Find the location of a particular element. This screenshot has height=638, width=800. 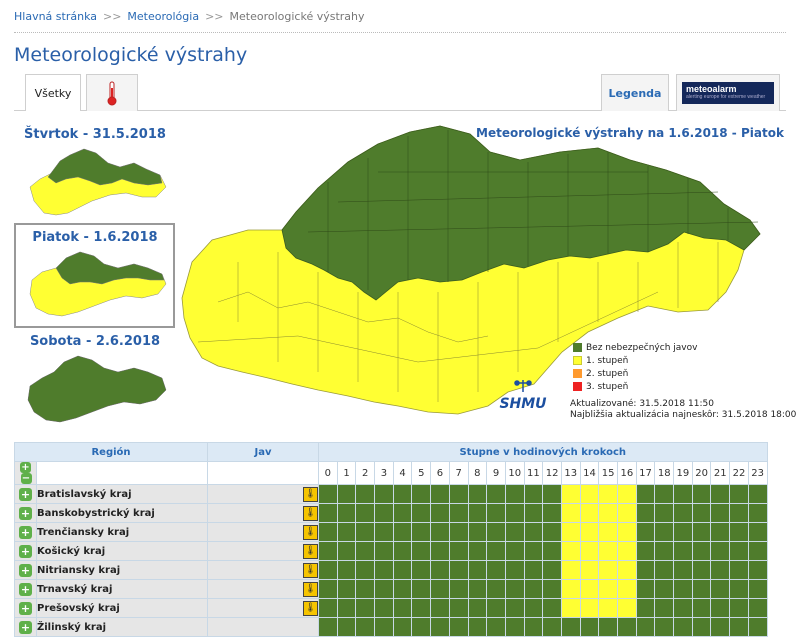

phenomenon-cell is located at coordinates (263, 627).